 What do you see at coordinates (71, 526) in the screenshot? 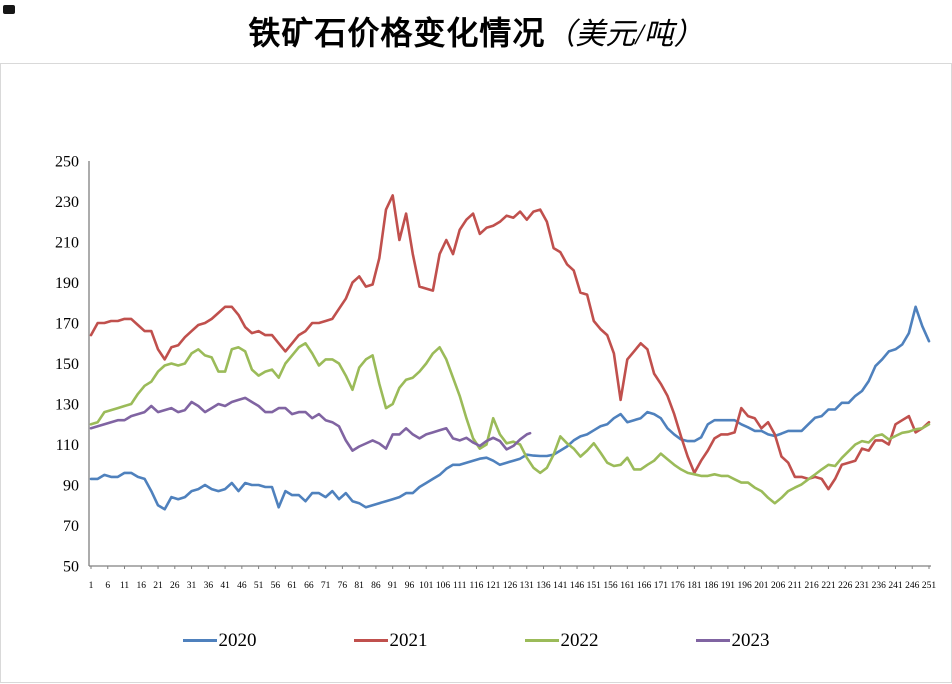
I see `y-tick-label: 70` at bounding box center [71, 526].